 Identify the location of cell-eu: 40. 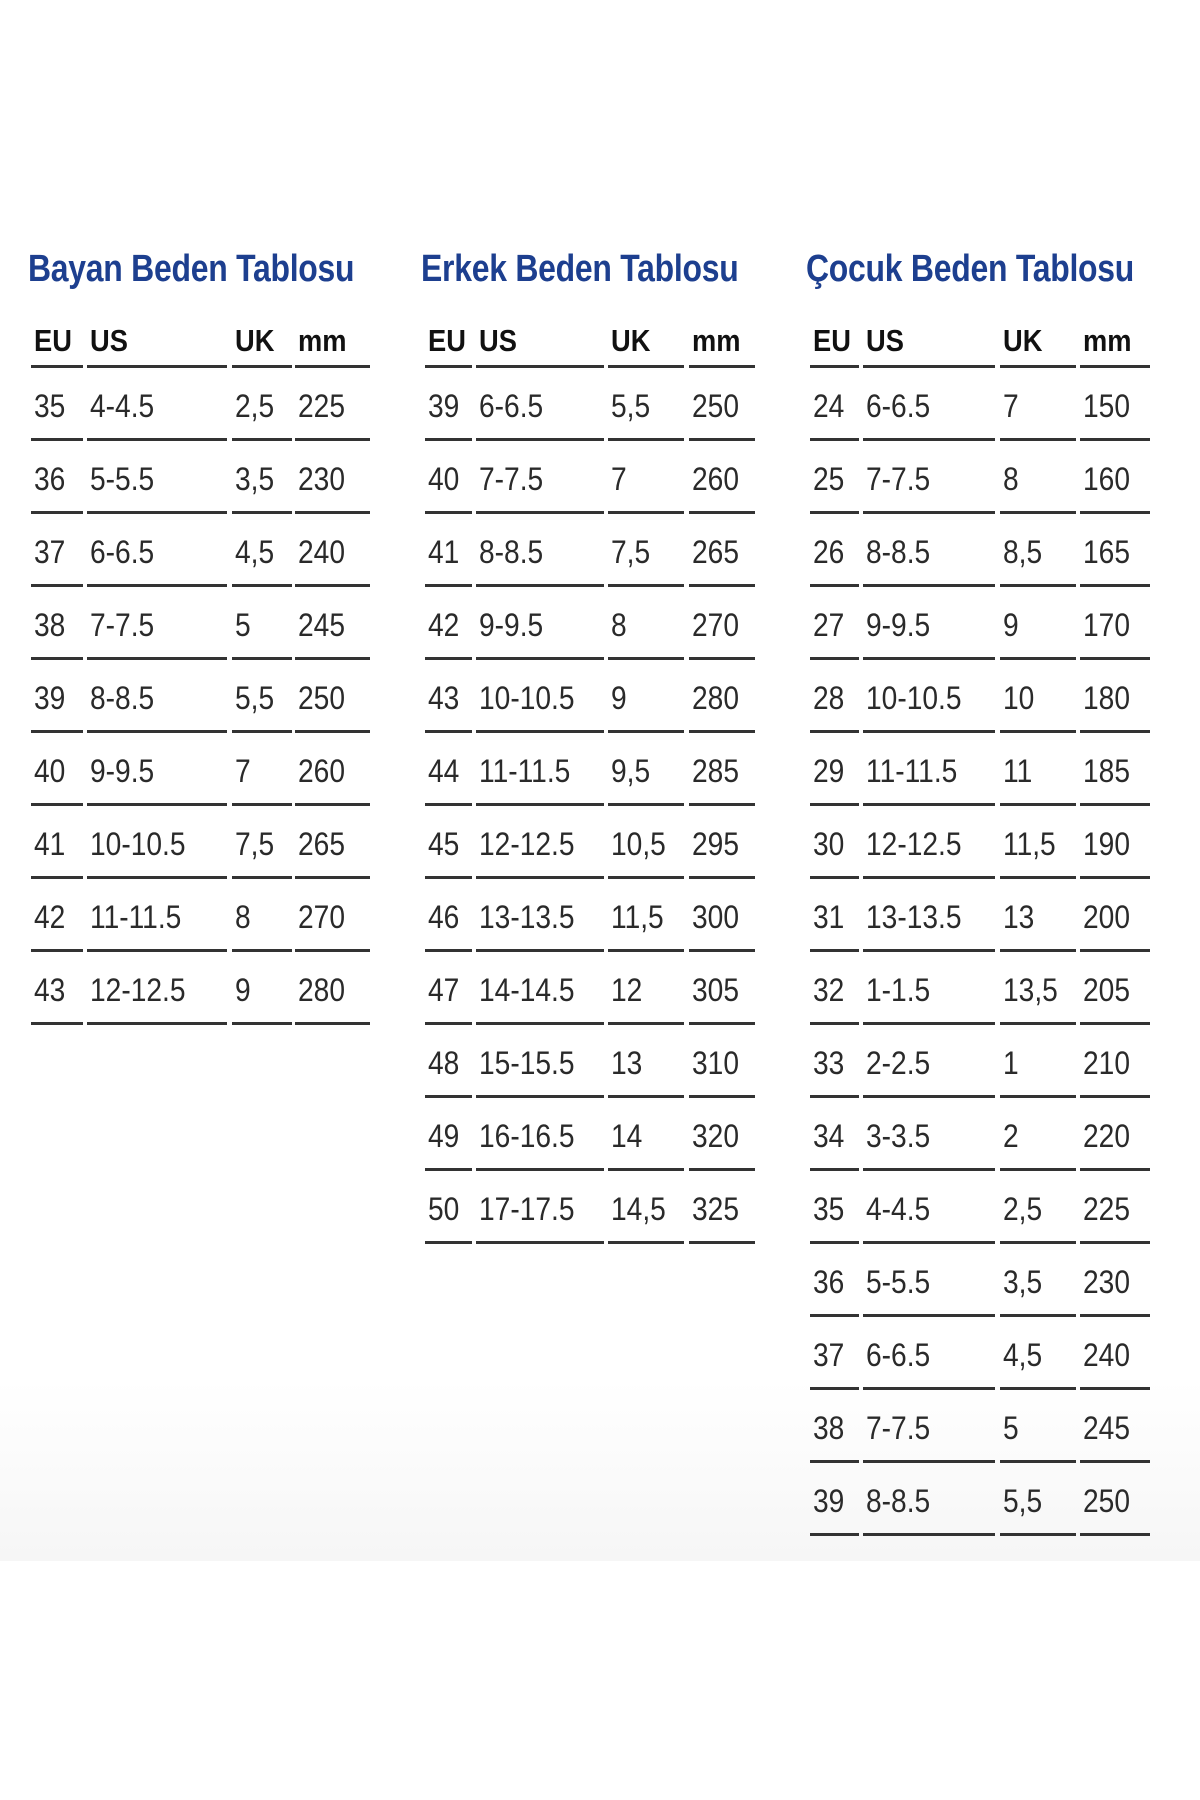
(57, 769).